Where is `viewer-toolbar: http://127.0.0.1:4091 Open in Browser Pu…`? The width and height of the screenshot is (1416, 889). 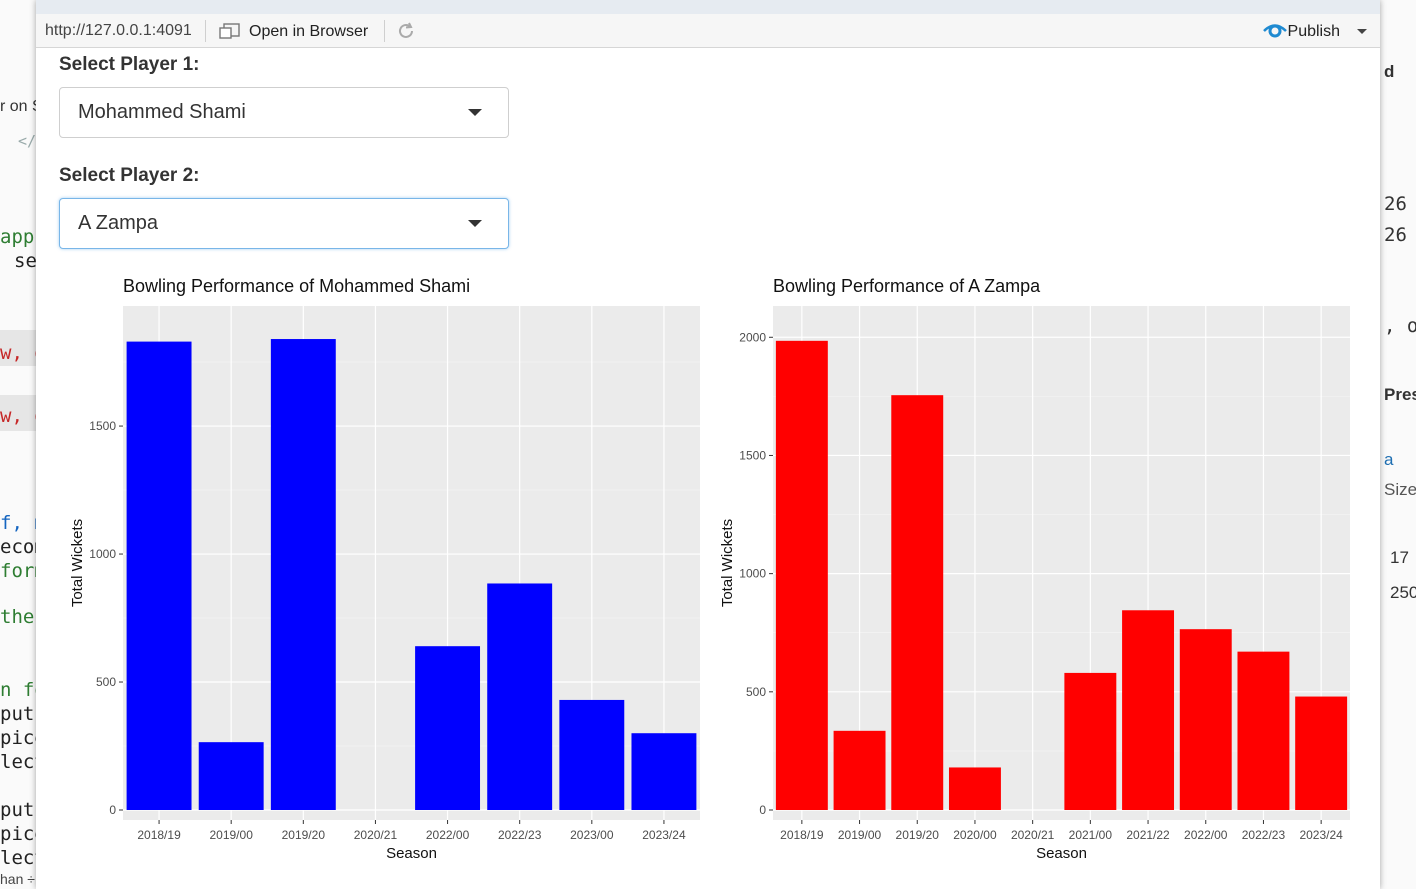 viewer-toolbar: http://127.0.0.1:4091 Open in Browser Pu… is located at coordinates (708, 31).